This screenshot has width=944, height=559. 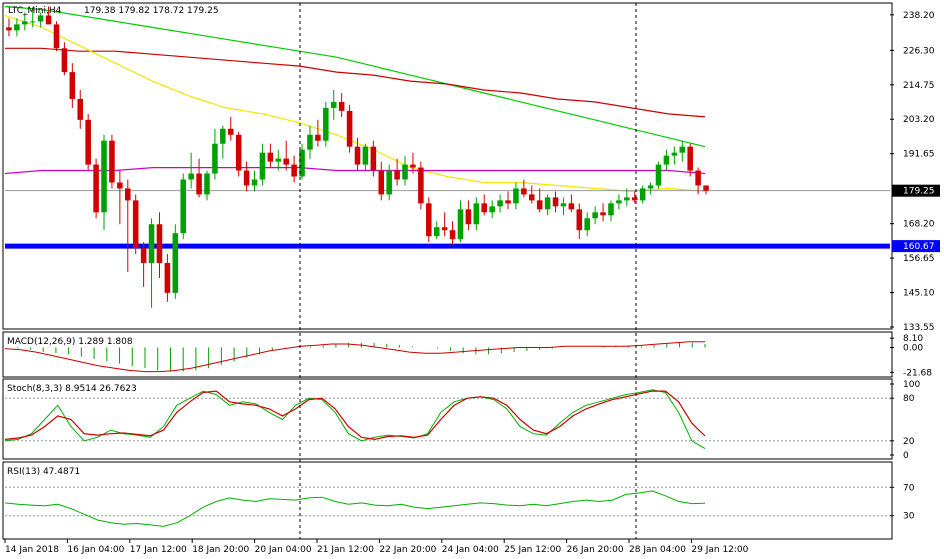 I want to click on stoch-tick-label: 20, so click(x=909, y=442).